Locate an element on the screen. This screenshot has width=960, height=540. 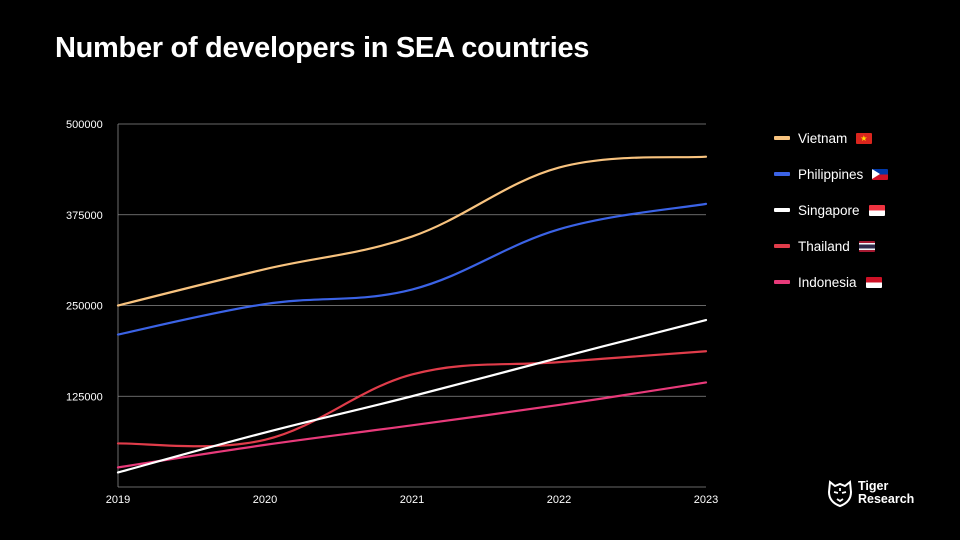
flag-thailand-icon is located at coordinates (866, 246).